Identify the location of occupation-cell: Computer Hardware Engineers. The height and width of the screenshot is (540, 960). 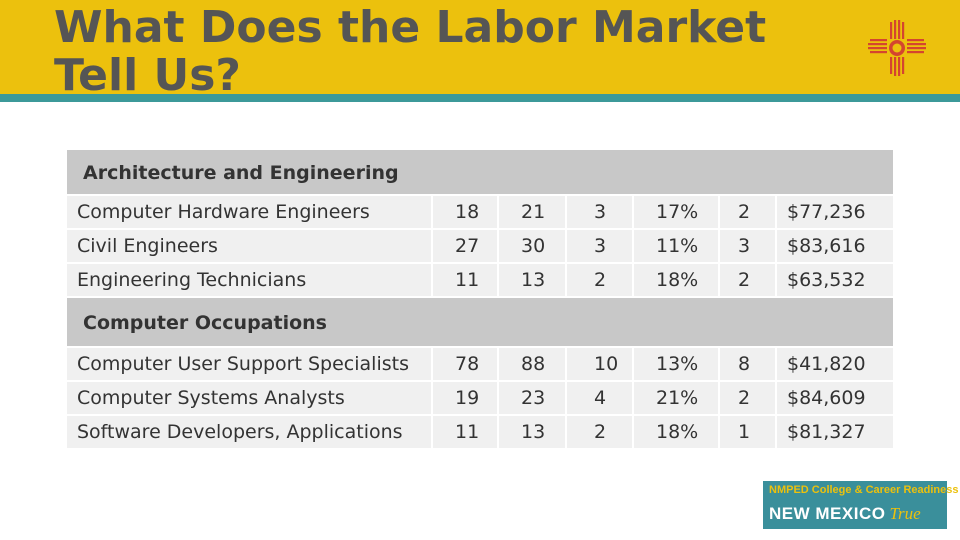
(250, 213).